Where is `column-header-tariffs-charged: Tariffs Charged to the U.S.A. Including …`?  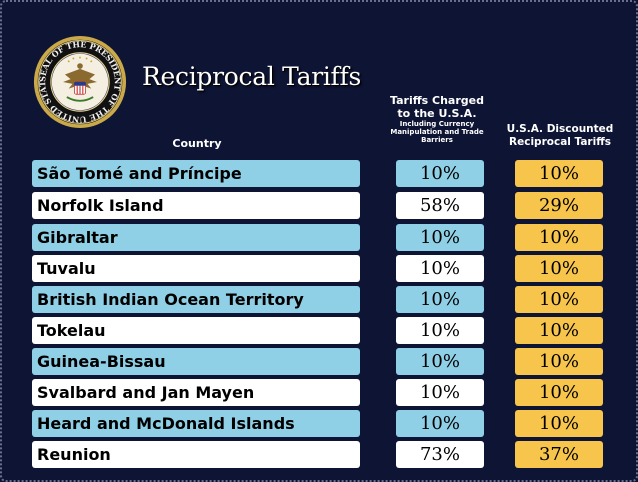
column-header-tariffs-charged: Tariffs Charged to the U.S.A. Including … is located at coordinates (437, 119).